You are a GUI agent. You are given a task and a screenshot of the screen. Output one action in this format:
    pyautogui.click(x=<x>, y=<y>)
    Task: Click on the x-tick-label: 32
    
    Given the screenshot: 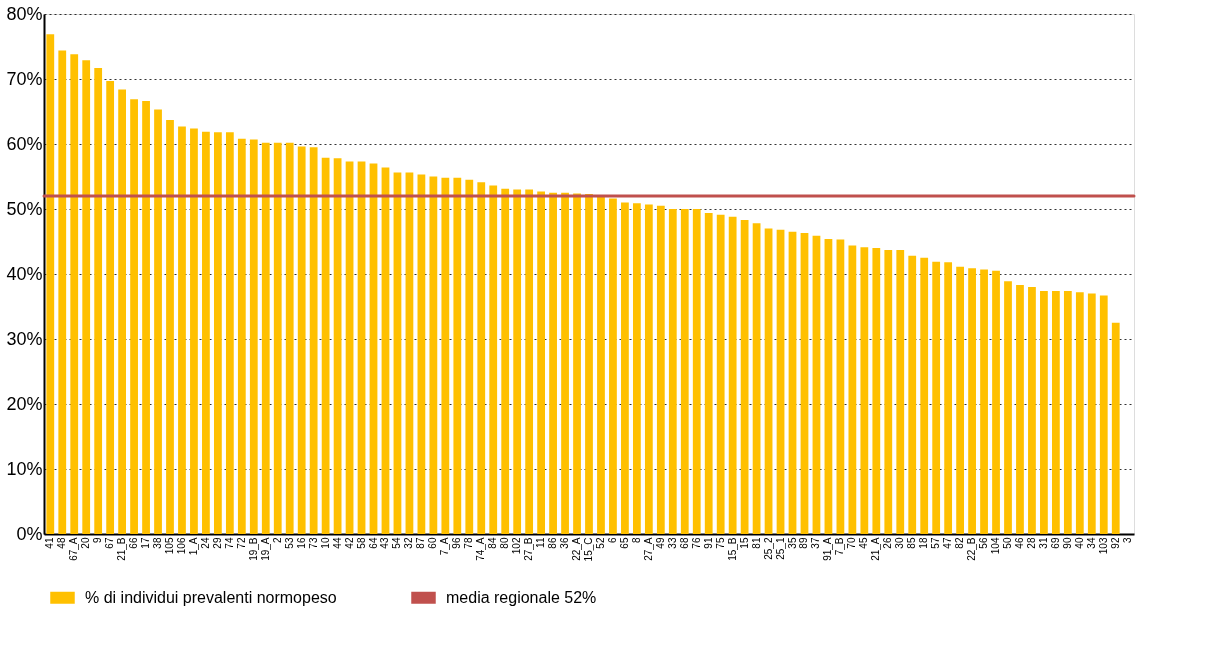 What is the action you would take?
    pyautogui.click(x=409, y=543)
    